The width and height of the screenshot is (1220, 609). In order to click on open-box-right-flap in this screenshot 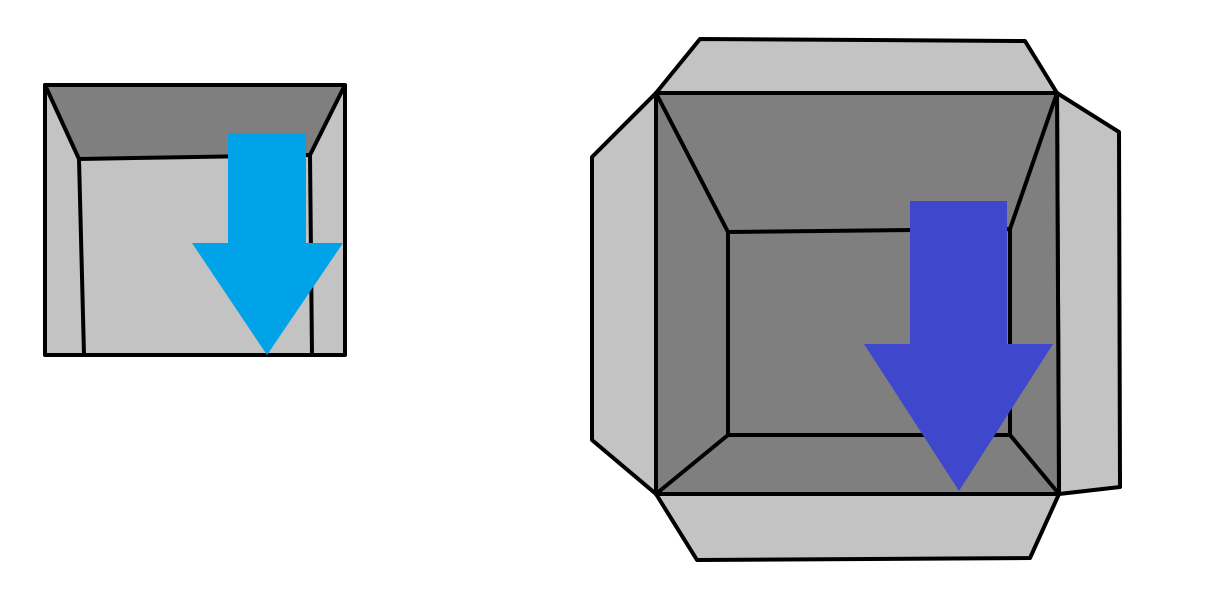, I will do `click(1088, 293)`.